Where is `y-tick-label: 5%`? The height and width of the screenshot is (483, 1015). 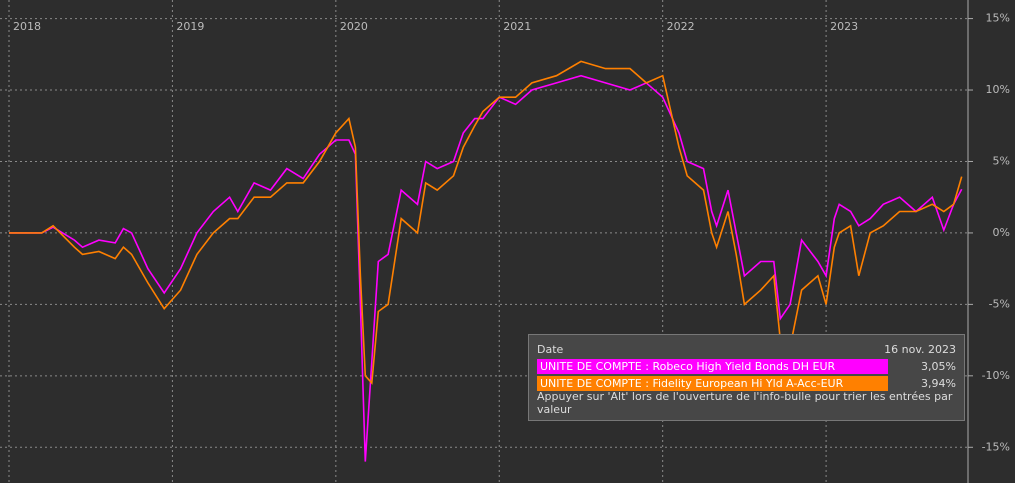 y-tick-label: 5% is located at coordinates (1001, 160).